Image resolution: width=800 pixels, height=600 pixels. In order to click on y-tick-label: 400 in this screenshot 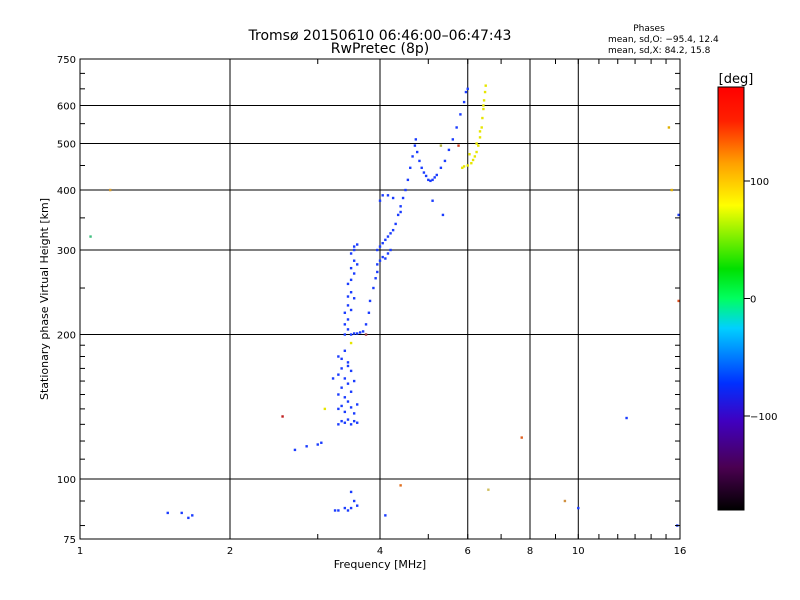, I will do `click(66, 191)`.